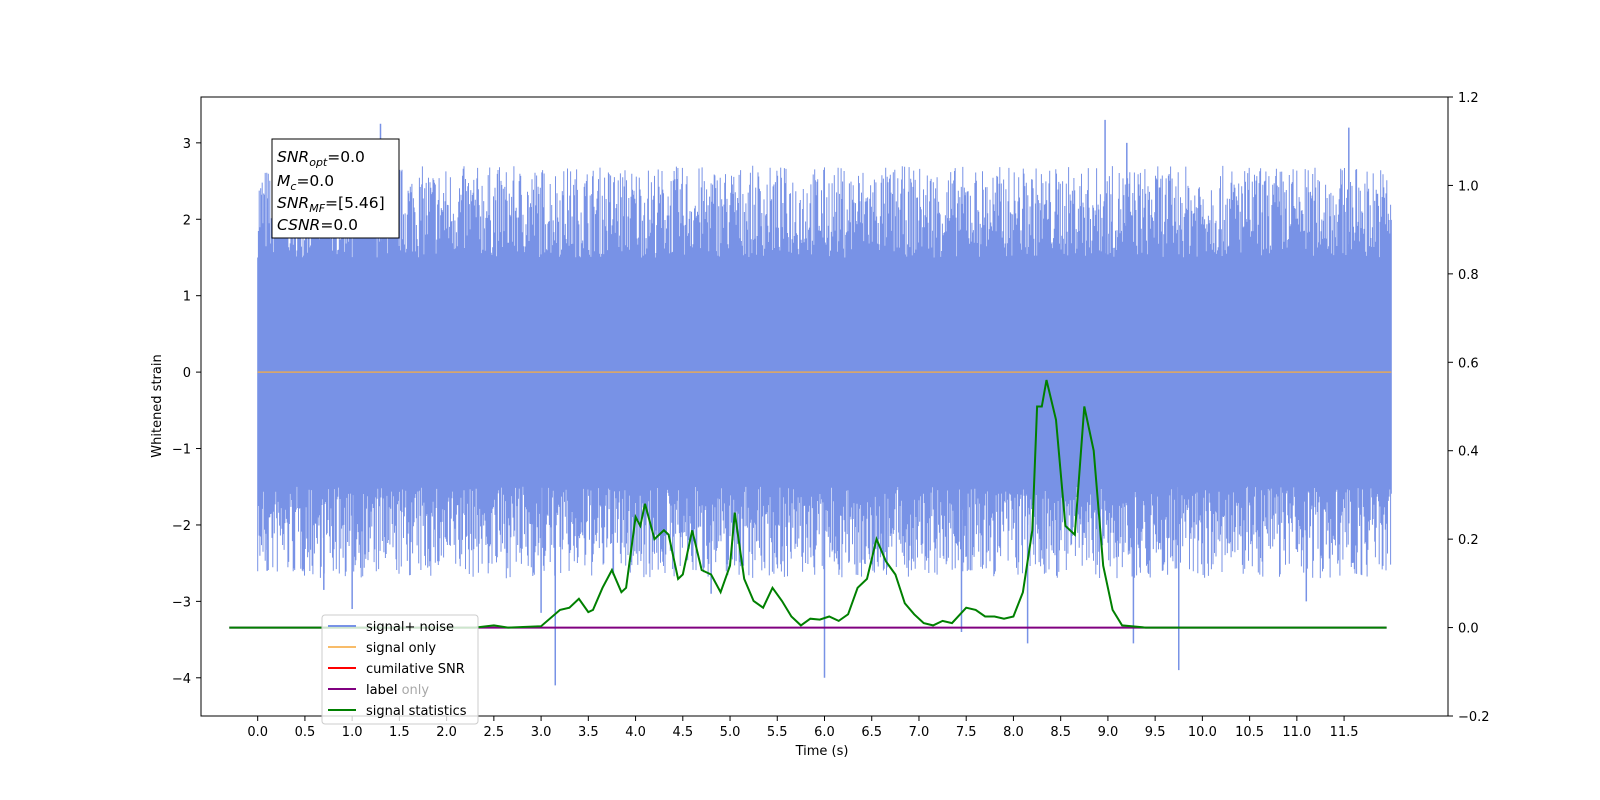 The height and width of the screenshot is (800, 1600). Describe the element at coordinates (1468, 275) in the screenshot. I see `y2-tick-label-5: 0.8` at that location.